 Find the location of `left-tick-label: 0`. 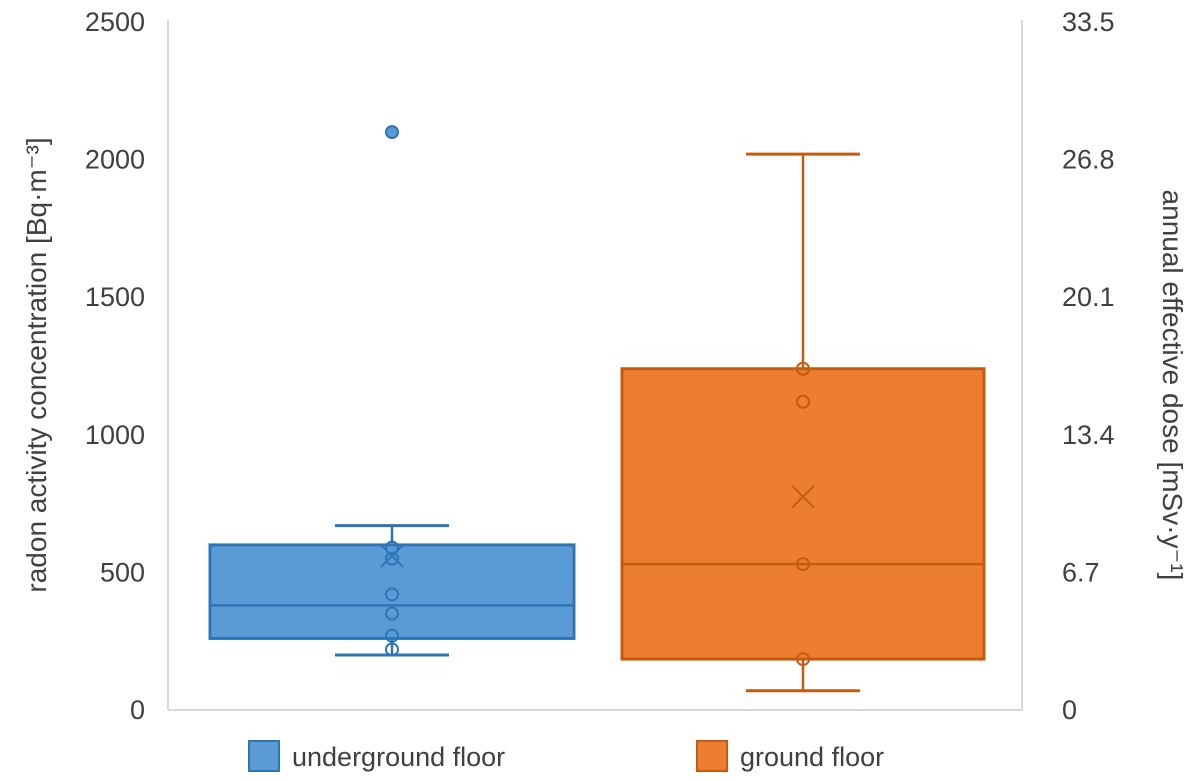

left-tick-label: 0 is located at coordinates (137, 710).